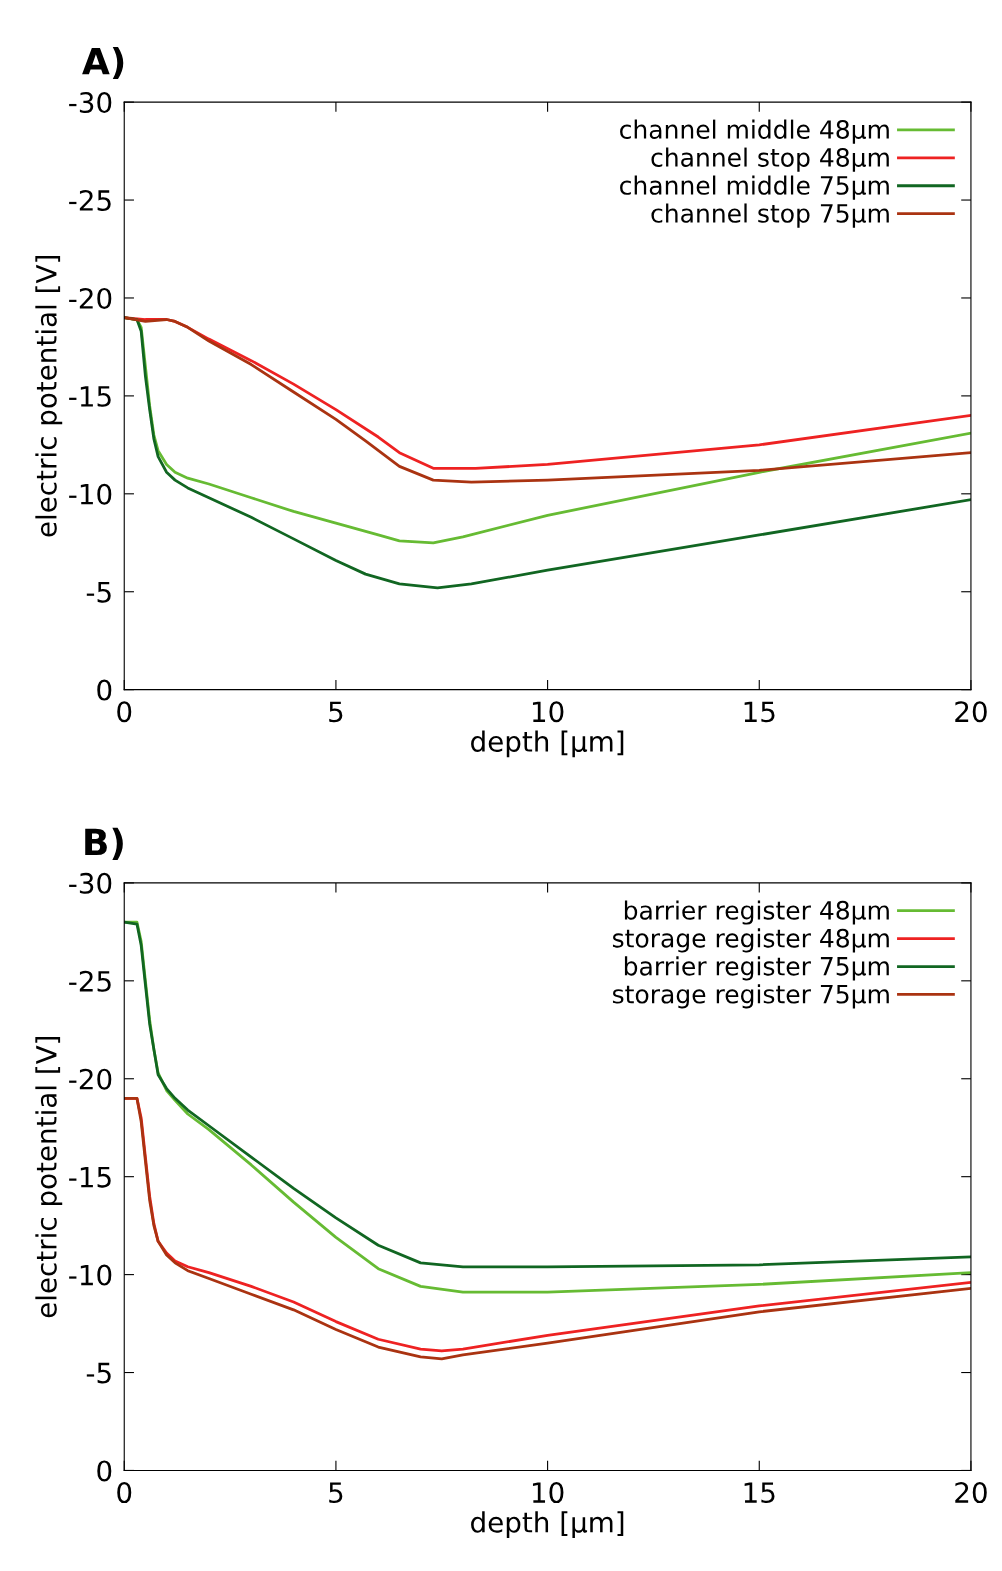 This screenshot has width=1002, height=1571. I want to click on legend-label: channel stop 75µm, so click(770, 215).